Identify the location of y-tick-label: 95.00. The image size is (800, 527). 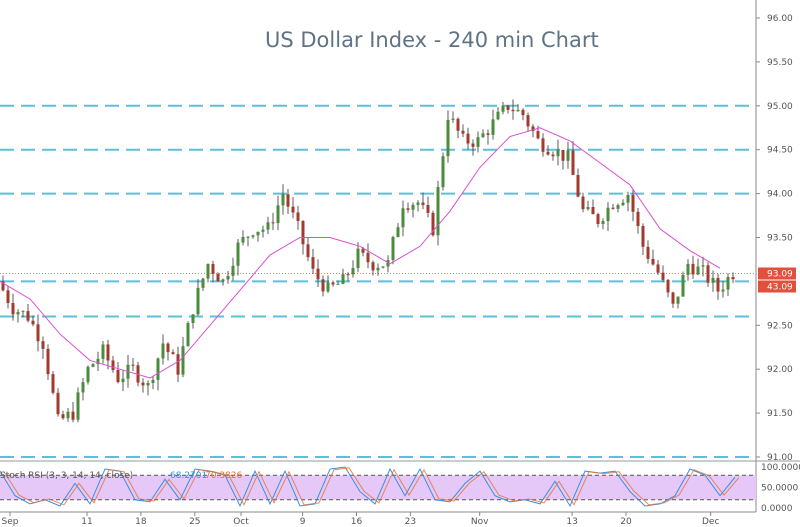
(780, 107).